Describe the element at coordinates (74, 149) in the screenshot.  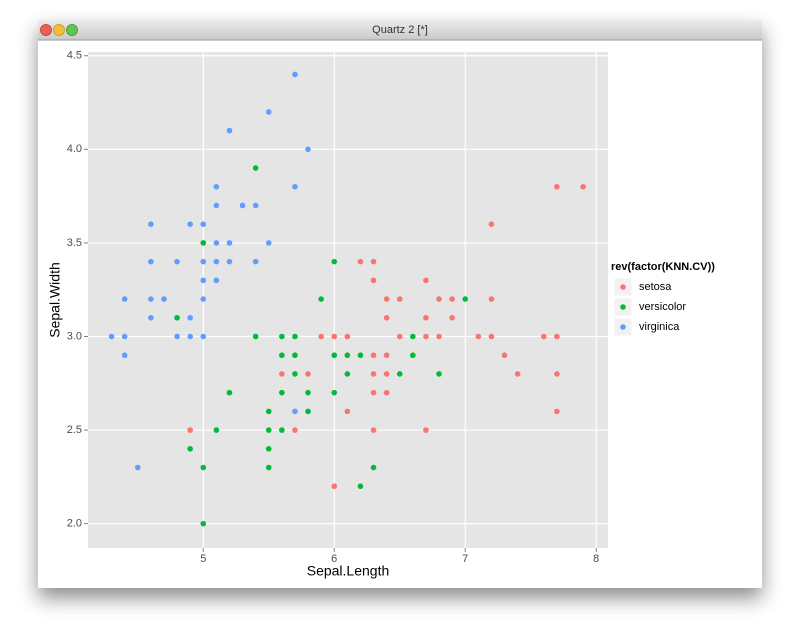
I see `y-tick-label: 4.0` at that location.